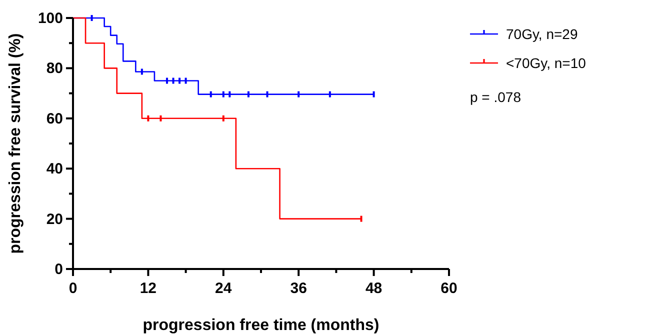 The image size is (669, 336). Describe the element at coordinates (73, 288) in the screenshot. I see `x-tick-label: 0` at that location.